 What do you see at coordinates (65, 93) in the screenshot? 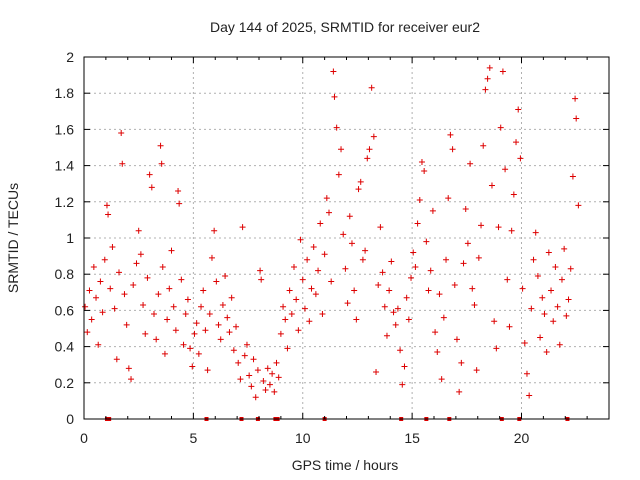
I see `y-tick-label: 1.8` at bounding box center [65, 93].